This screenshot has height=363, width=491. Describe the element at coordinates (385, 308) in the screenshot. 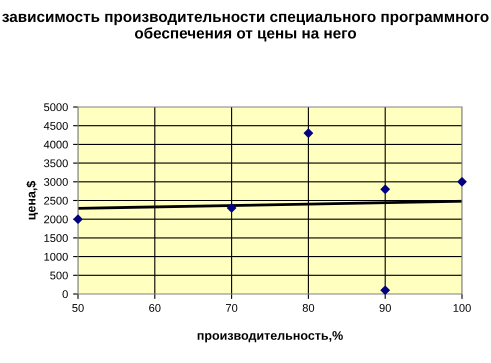

I see `x-tick-label: 90` at that location.